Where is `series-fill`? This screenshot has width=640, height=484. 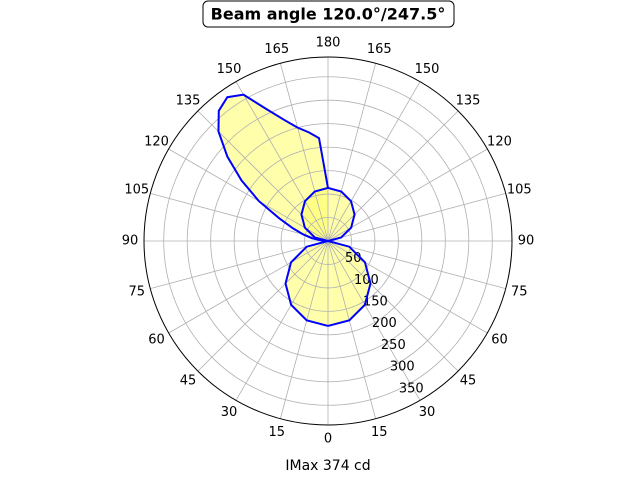
series-fill is located at coordinates (273, 167).